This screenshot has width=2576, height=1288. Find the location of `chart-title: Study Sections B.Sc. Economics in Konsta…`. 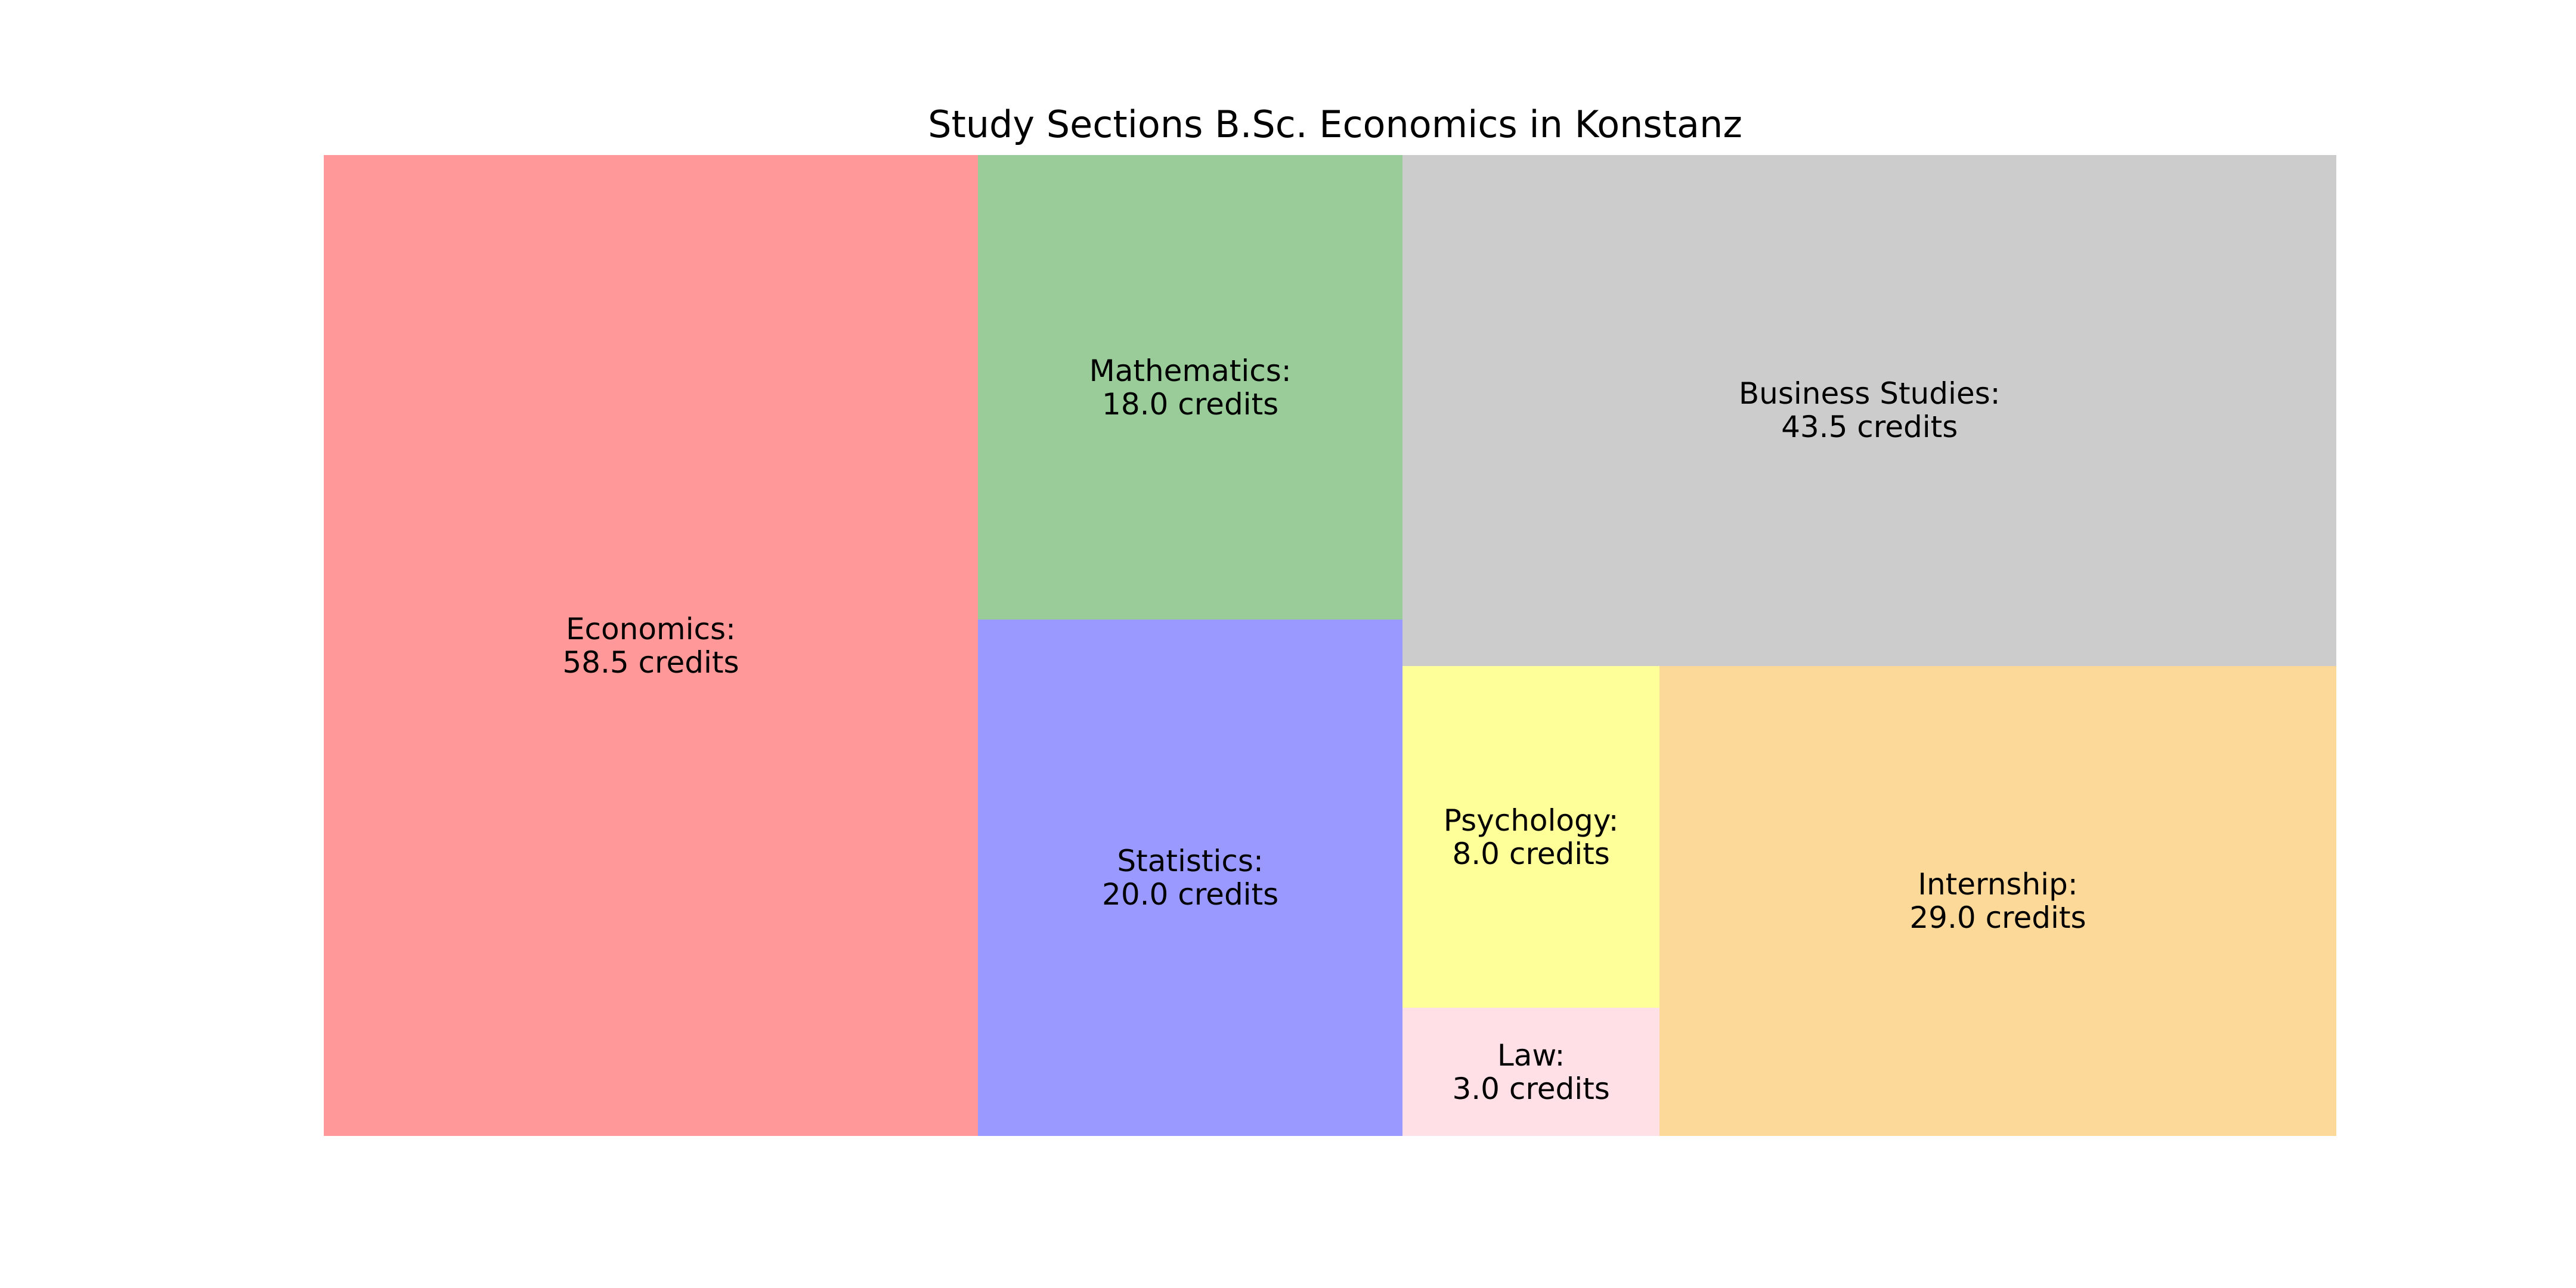

chart-title: Study Sections B.Sc. Economics in Konsta… is located at coordinates (1335, 124).